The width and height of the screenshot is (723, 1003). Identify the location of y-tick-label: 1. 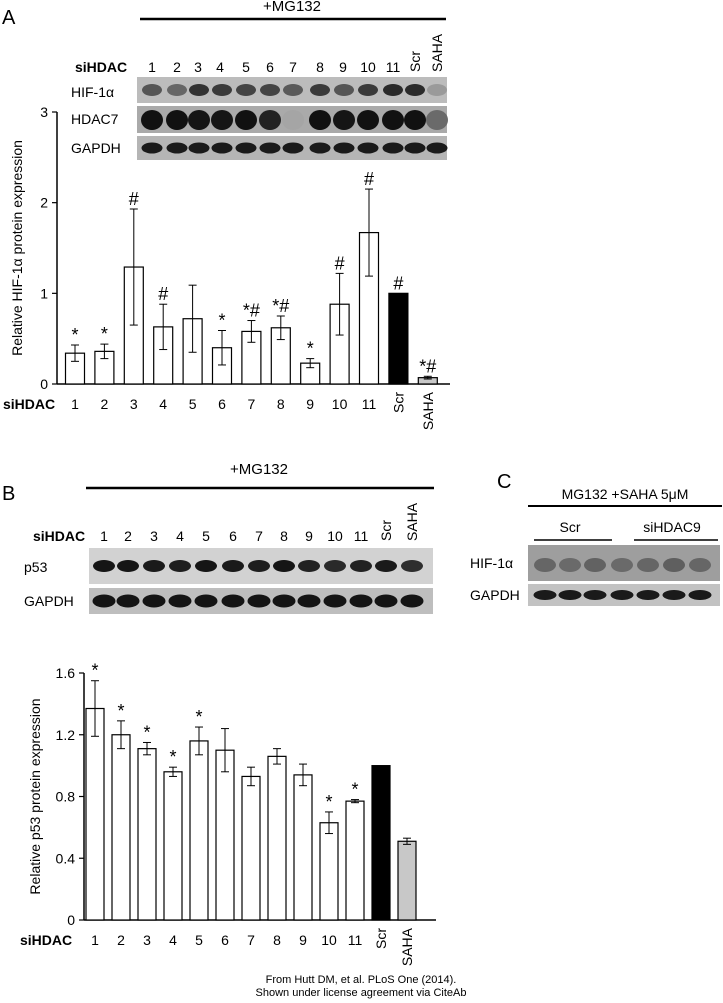
(44, 293).